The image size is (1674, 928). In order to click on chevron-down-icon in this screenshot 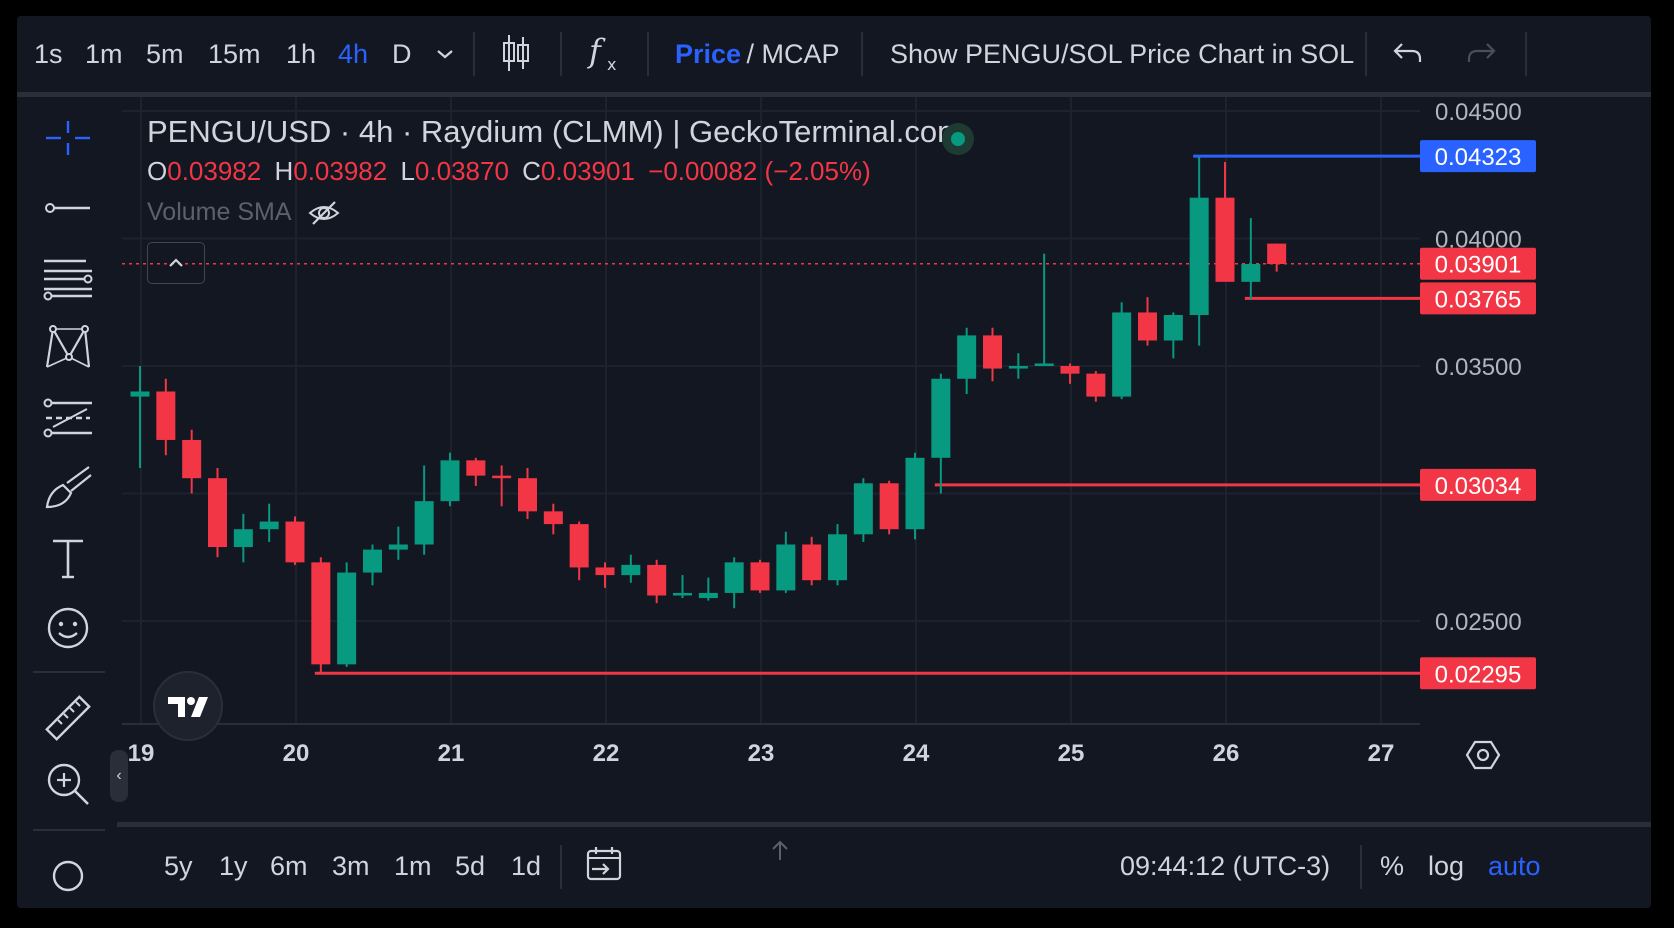, I will do `click(445, 54)`.